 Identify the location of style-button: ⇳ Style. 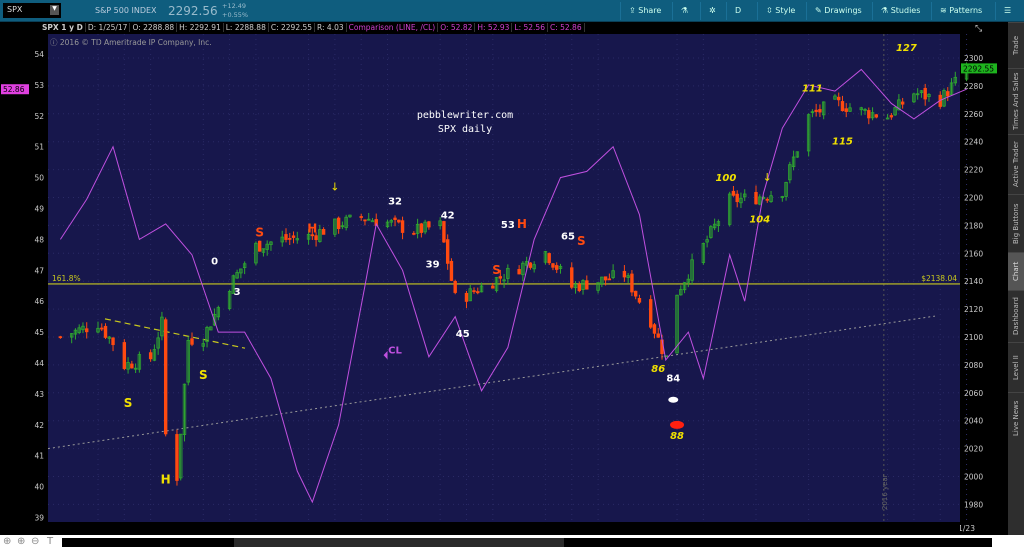
(776, 11).